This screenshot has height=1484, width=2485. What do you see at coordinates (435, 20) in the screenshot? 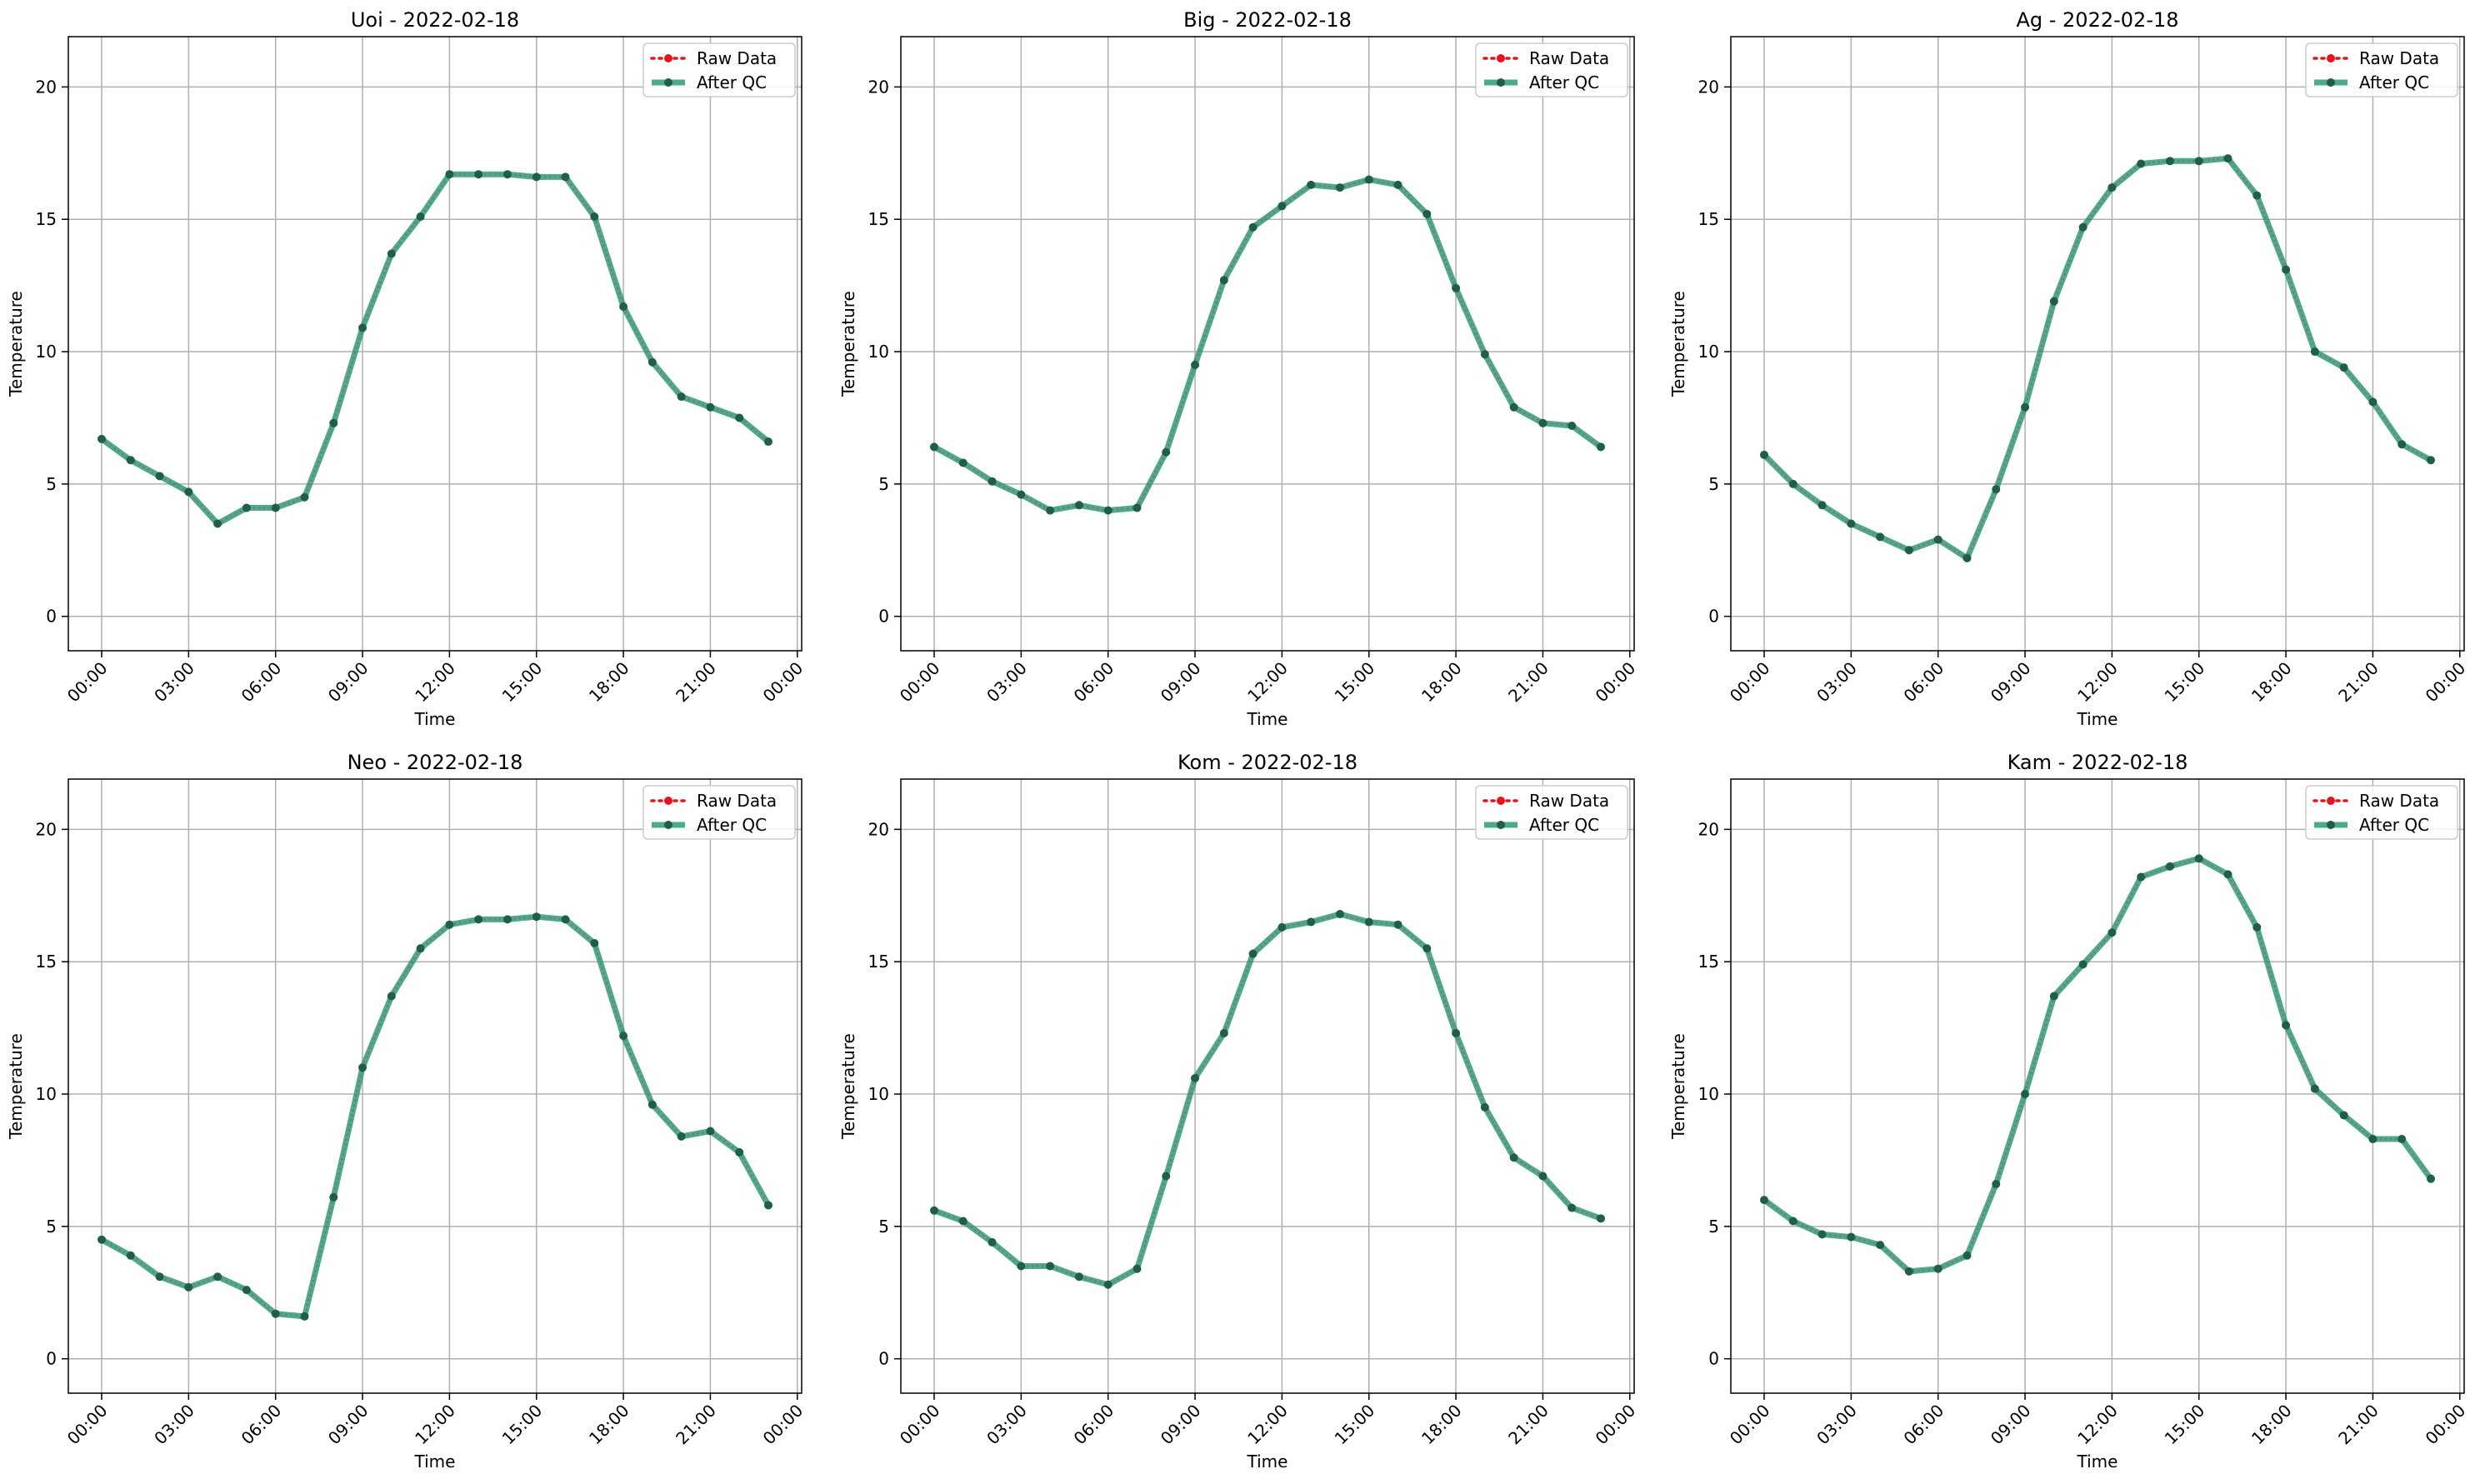
I see `subplot-title: Uoi - 2022-02-18` at bounding box center [435, 20].